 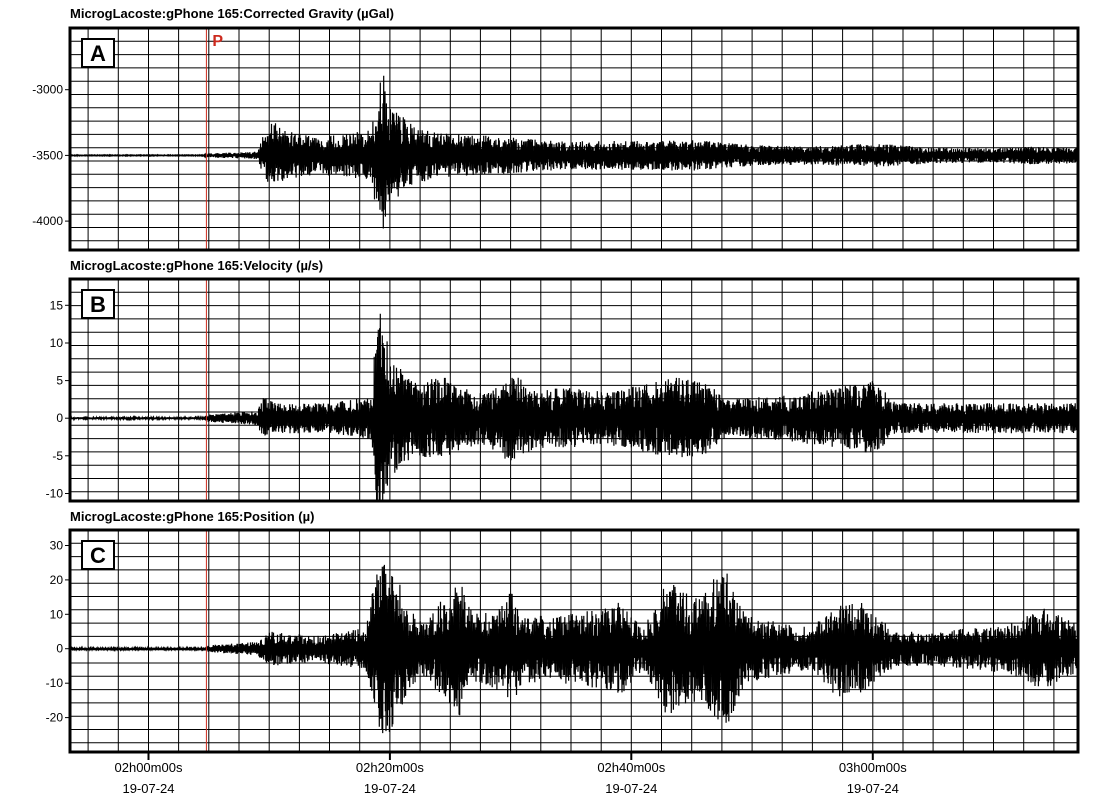 I want to click on x-tick-time: 02h20m00s, so click(x=390, y=767).